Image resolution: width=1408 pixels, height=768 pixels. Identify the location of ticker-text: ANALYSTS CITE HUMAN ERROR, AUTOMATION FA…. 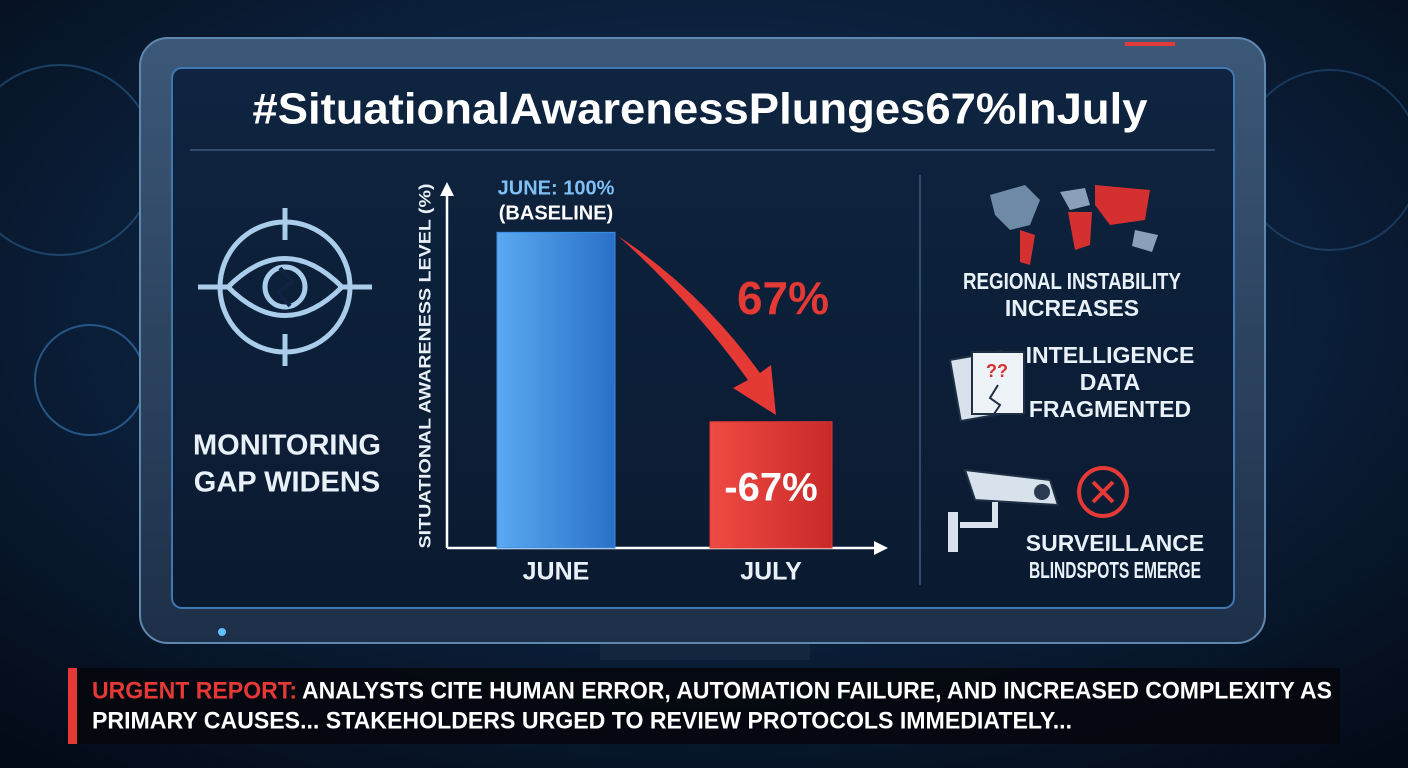
(817, 690).